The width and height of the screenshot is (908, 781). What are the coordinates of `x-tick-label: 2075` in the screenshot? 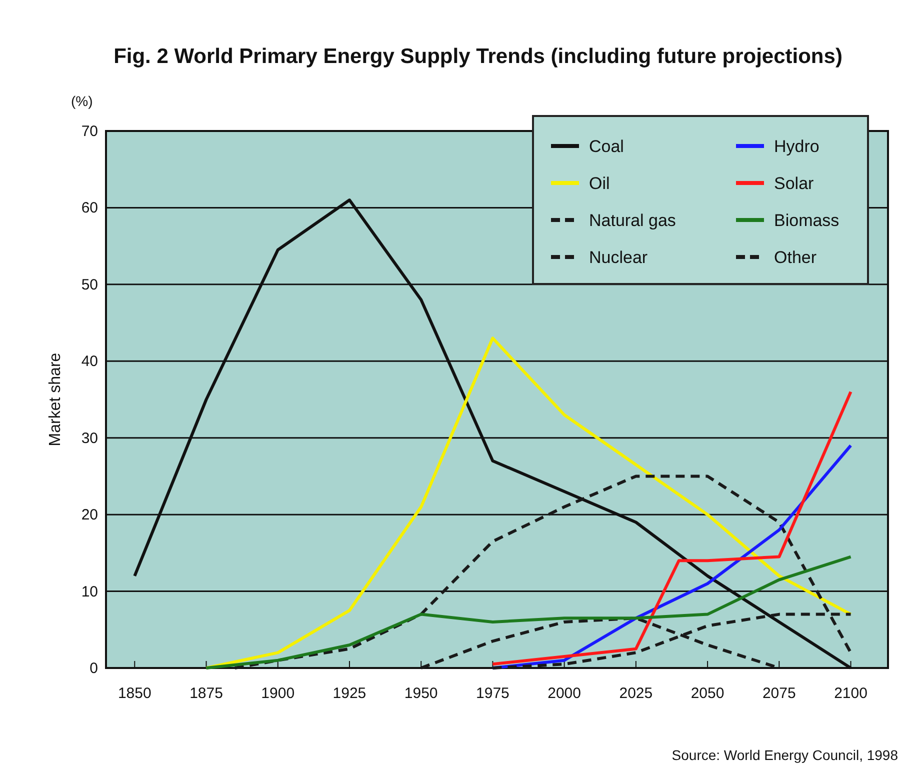 It's located at (779, 693).